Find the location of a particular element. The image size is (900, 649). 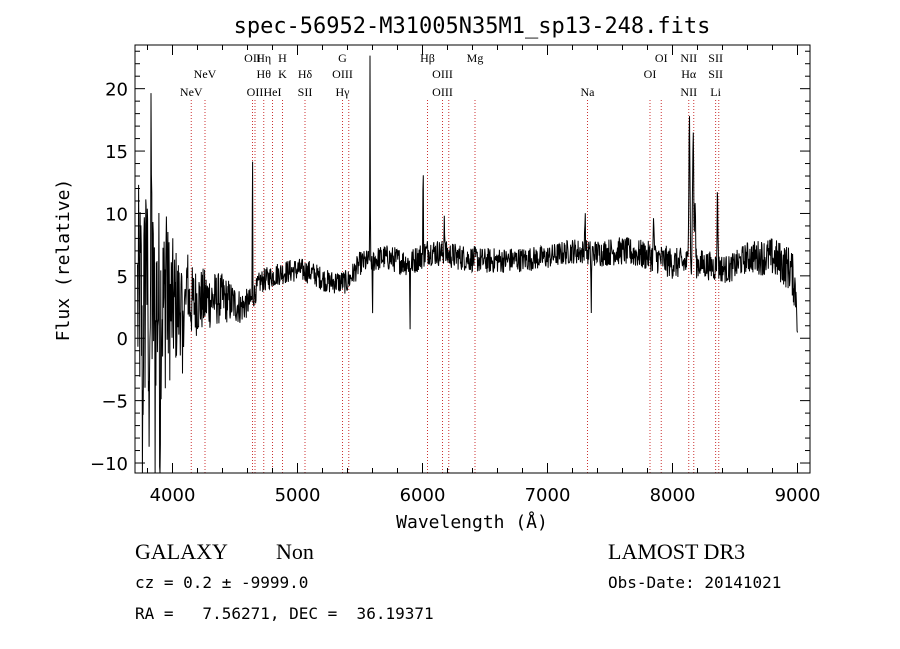

ra-dec-text: RA = 7.56271, DEC = 36.19371 is located at coordinates (284, 613).